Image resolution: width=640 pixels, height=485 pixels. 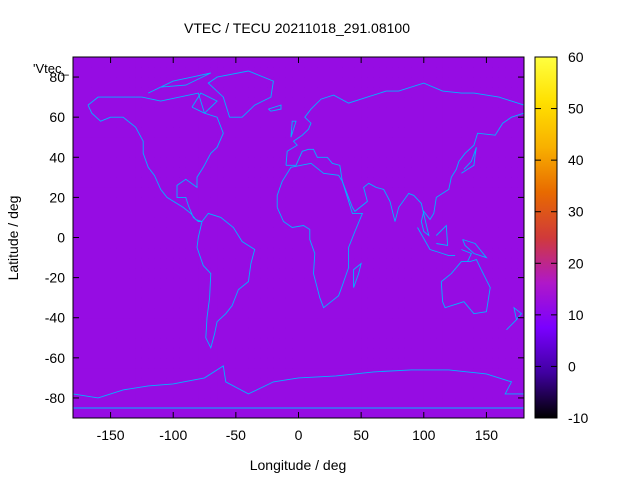 What do you see at coordinates (61, 238) in the screenshot?
I see `y-tick-label: 0` at bounding box center [61, 238].